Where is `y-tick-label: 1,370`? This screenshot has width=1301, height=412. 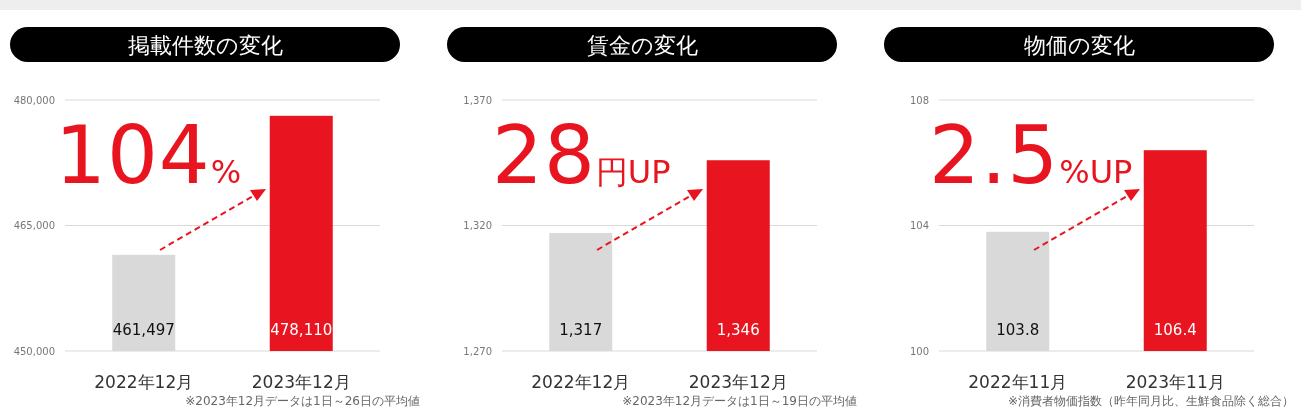
y-tick-label: 1,370 is located at coordinates (477, 100).